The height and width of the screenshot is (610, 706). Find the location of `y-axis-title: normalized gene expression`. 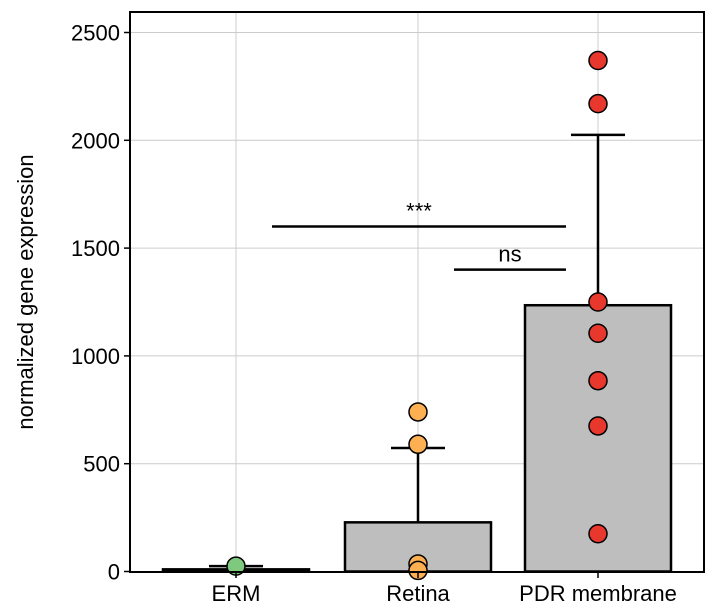

y-axis-title: normalized gene expression is located at coordinates (25, 291).